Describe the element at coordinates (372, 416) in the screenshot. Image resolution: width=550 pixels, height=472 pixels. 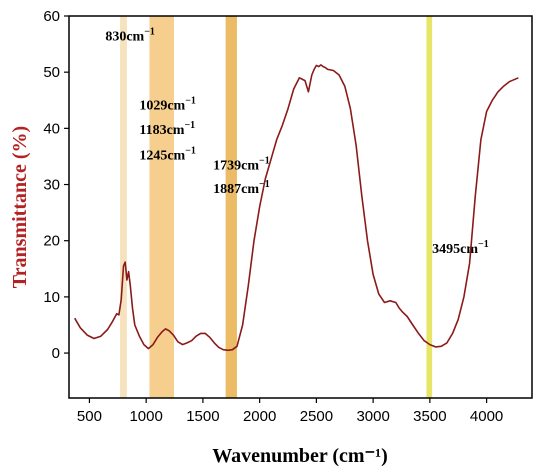
I see `x-tick-label-5: 3000` at that location.